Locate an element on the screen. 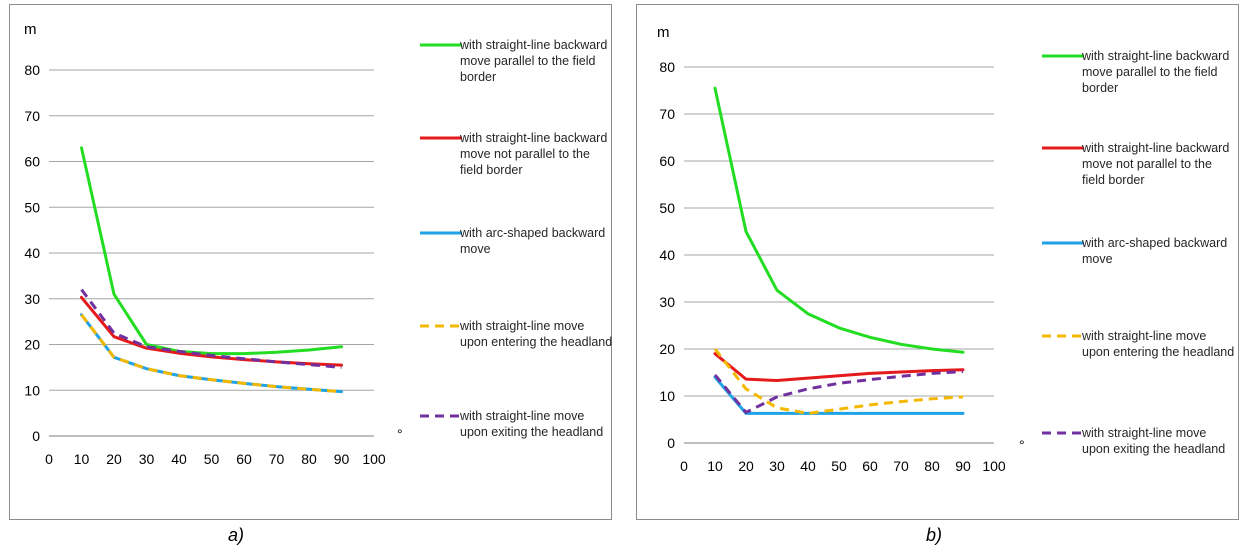  caption-a: a) is located at coordinates (236, 535).